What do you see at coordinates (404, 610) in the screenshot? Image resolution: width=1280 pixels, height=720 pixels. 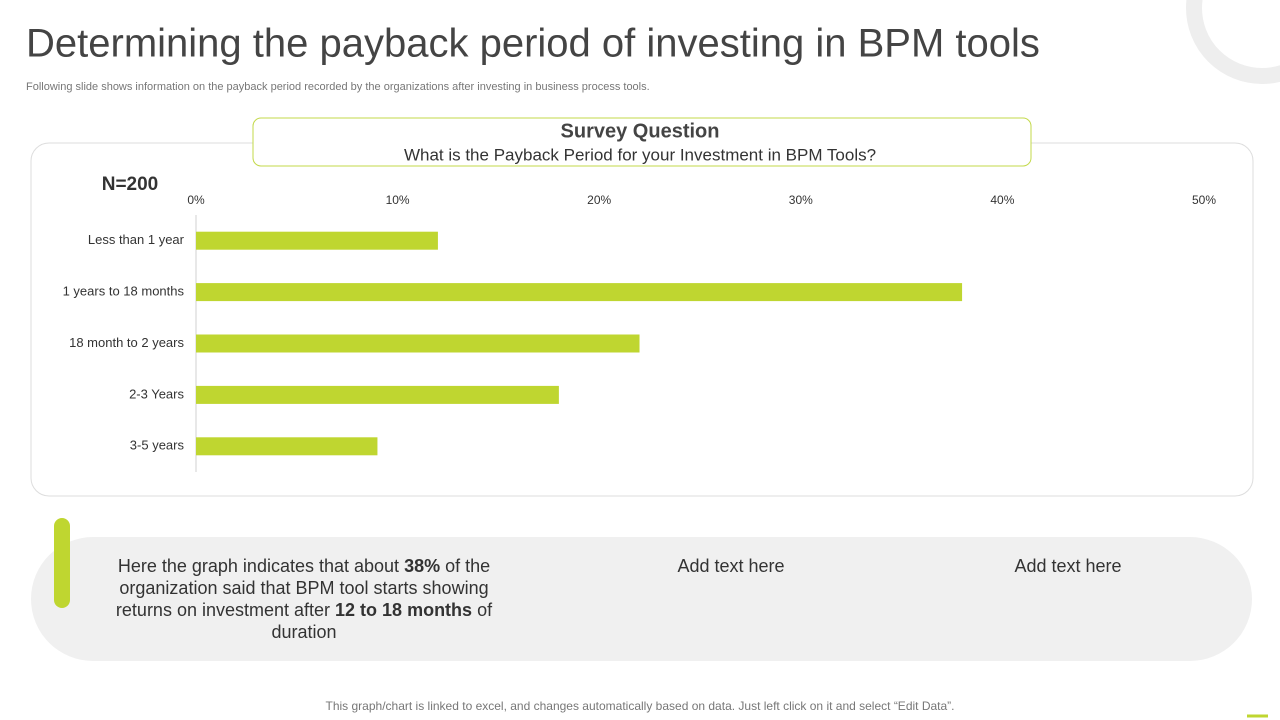 I see `insight-part: 12 to 18 months` at bounding box center [404, 610].